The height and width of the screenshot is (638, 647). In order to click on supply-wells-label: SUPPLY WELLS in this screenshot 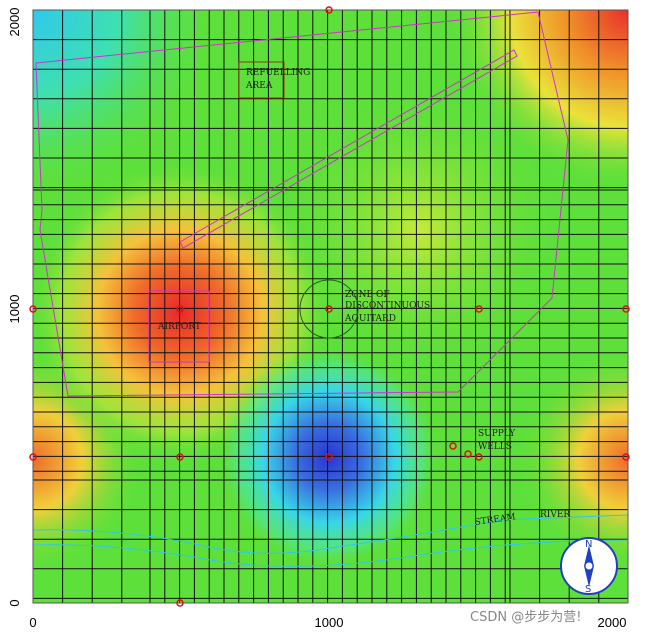, I will do `click(497, 440)`.